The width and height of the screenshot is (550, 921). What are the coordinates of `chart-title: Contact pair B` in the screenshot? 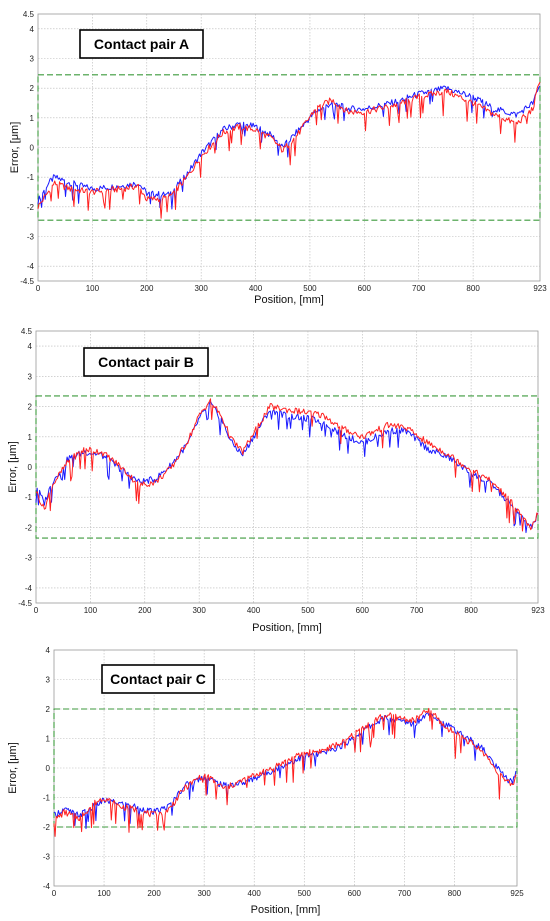 It's located at (146, 362).